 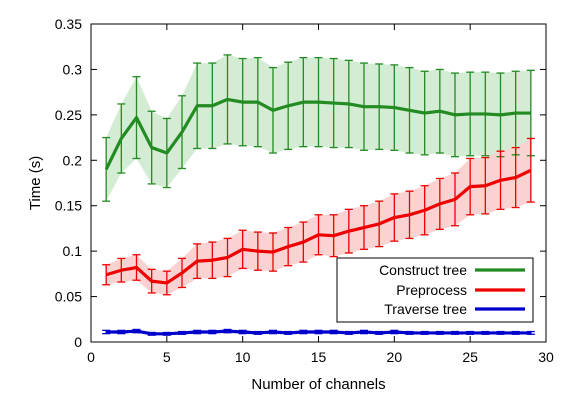 What do you see at coordinates (68, 24) in the screenshot?
I see `y-tick-label: 0.35` at bounding box center [68, 24].